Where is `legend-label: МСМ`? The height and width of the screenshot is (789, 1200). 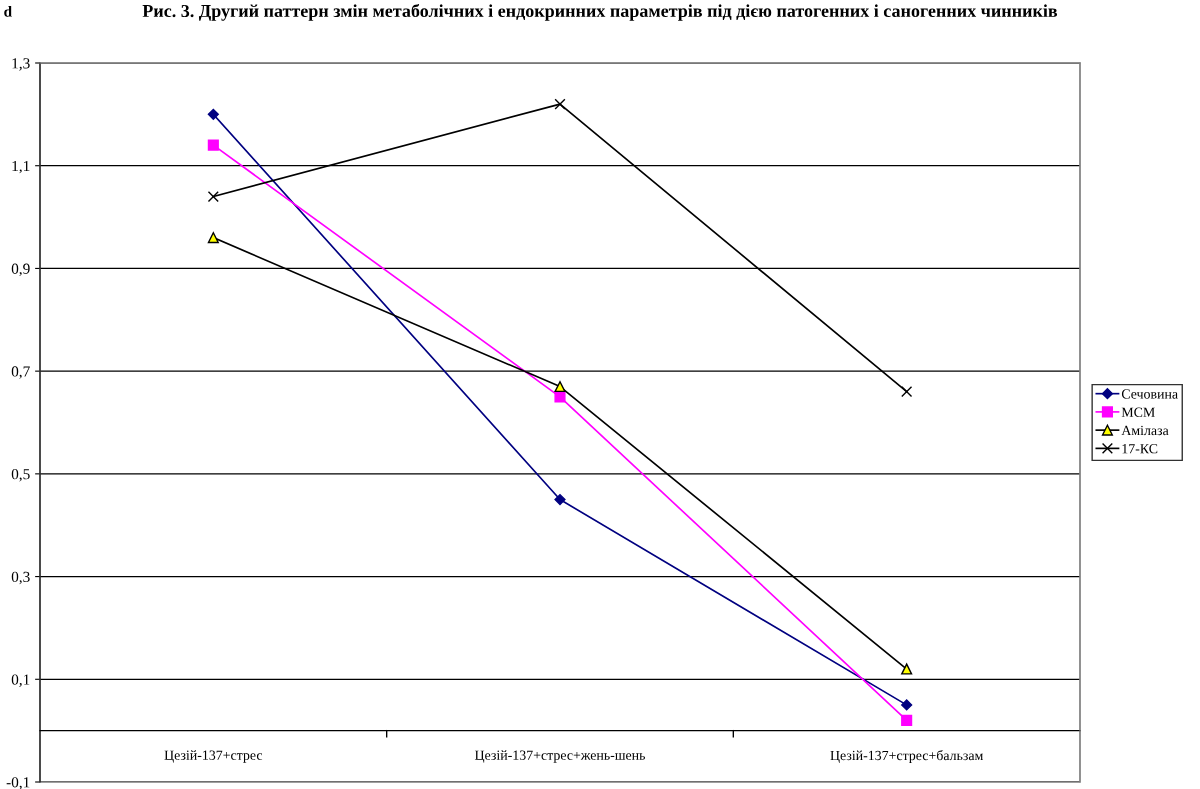
legend-label: МСМ is located at coordinates (1138, 412).